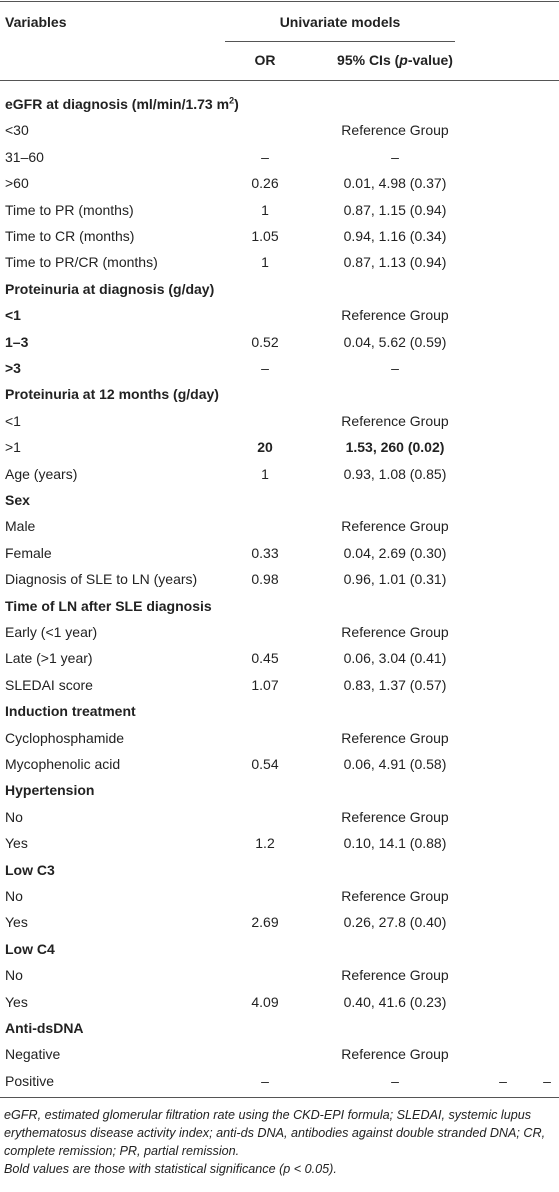  I want to click on row-label-text: Cyclophosphamide, so click(65, 737).